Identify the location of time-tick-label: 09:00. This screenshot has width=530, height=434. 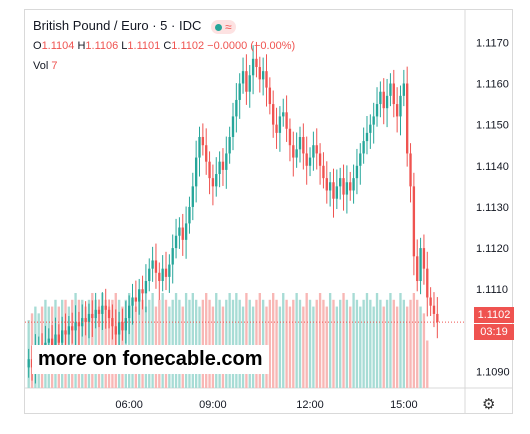
(213, 405).